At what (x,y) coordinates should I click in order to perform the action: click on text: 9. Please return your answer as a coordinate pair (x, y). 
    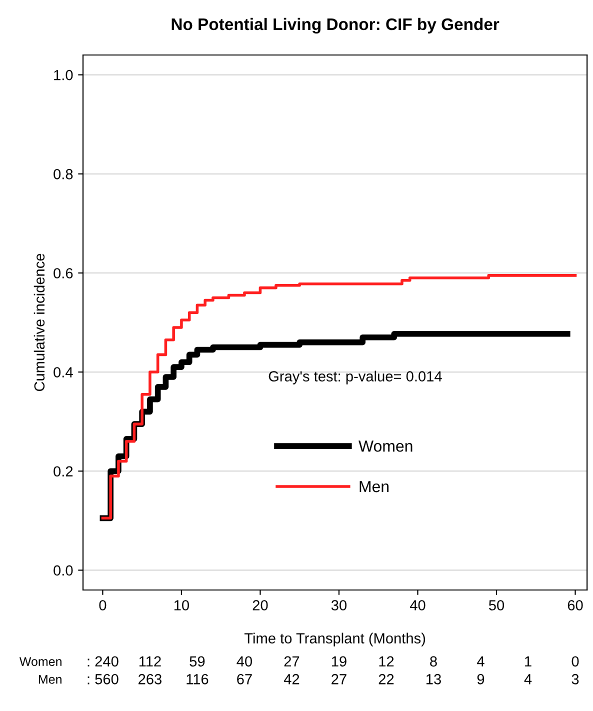
    Looking at the image, I should click on (480, 679).